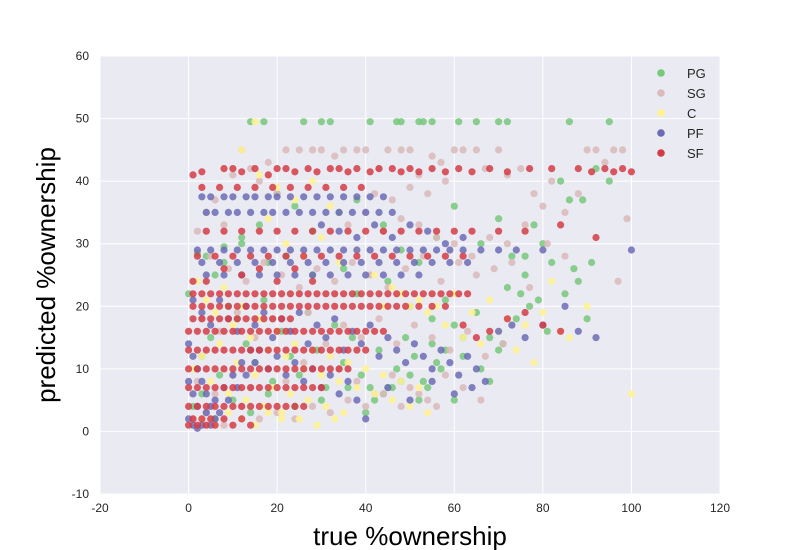 This screenshot has height=550, width=800. Describe the element at coordinates (83, 56) in the screenshot. I see `y-tick-label: 60` at that location.